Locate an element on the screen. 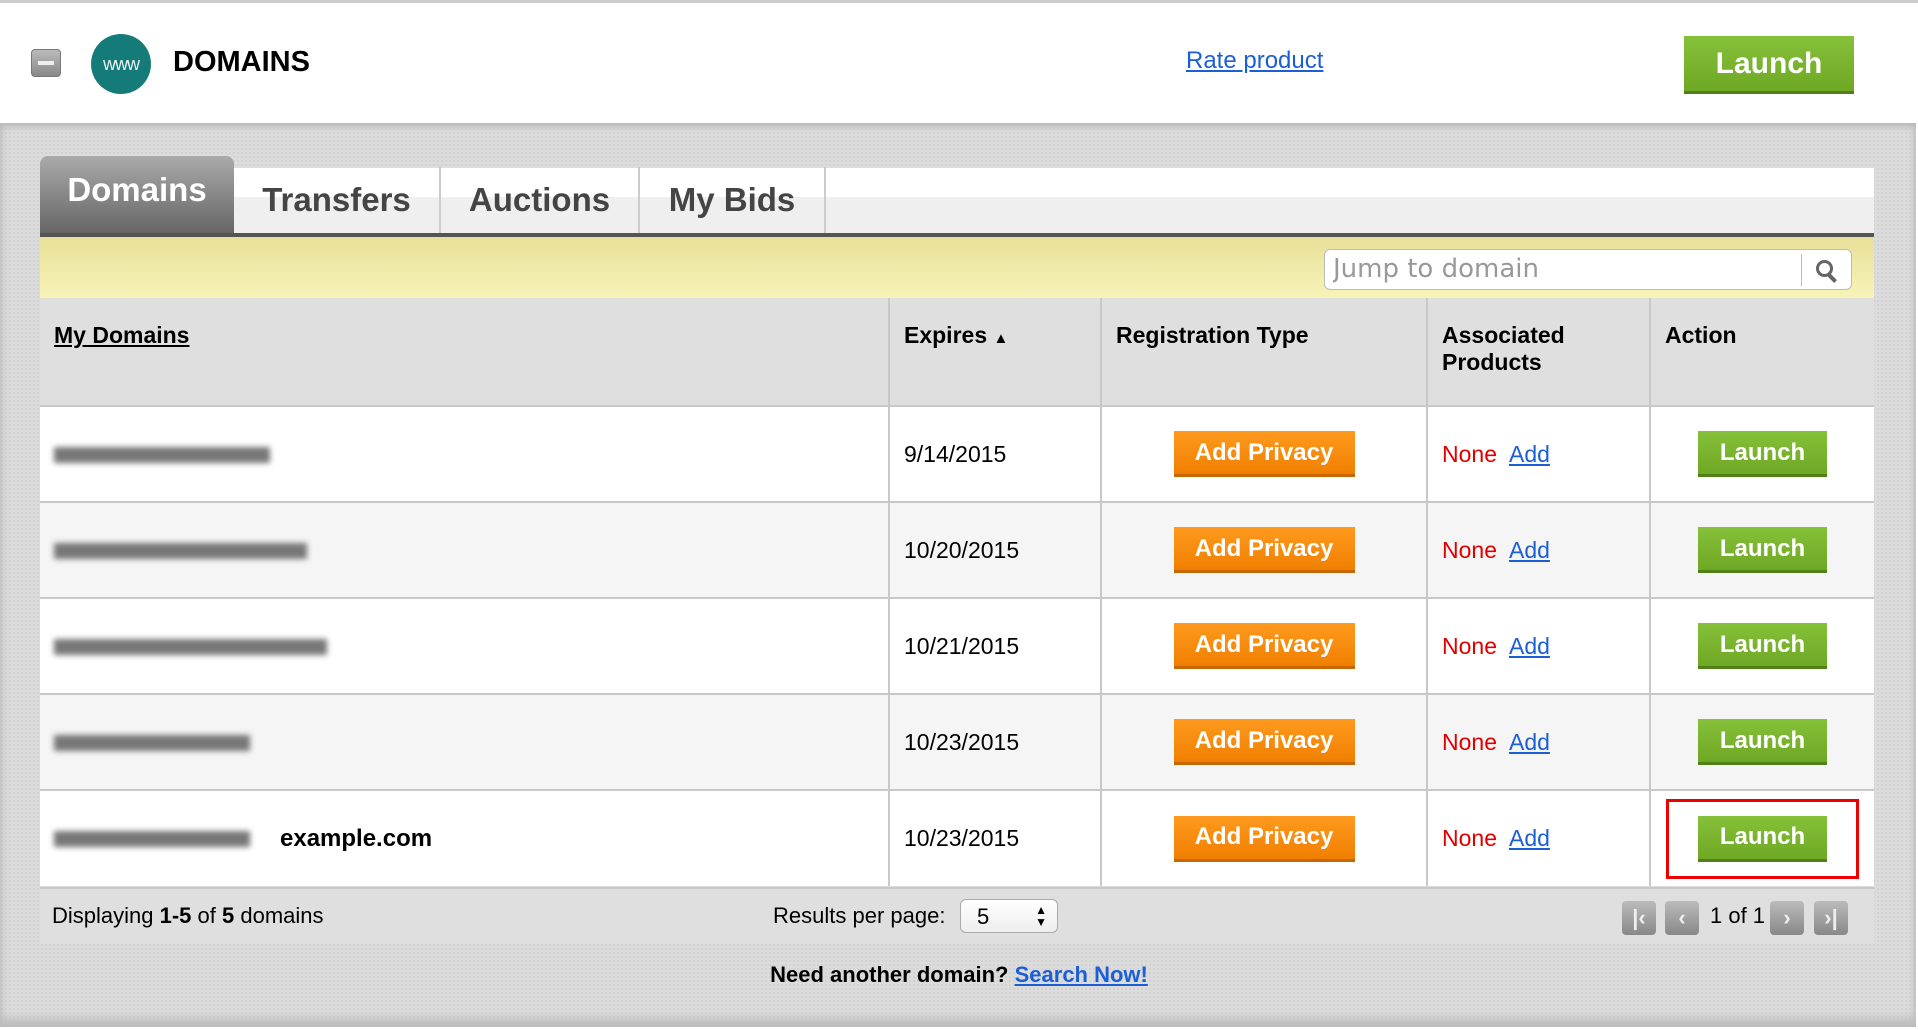 The image size is (1918, 1030). registration-type-header: Registration Type is located at coordinates (1264, 352).